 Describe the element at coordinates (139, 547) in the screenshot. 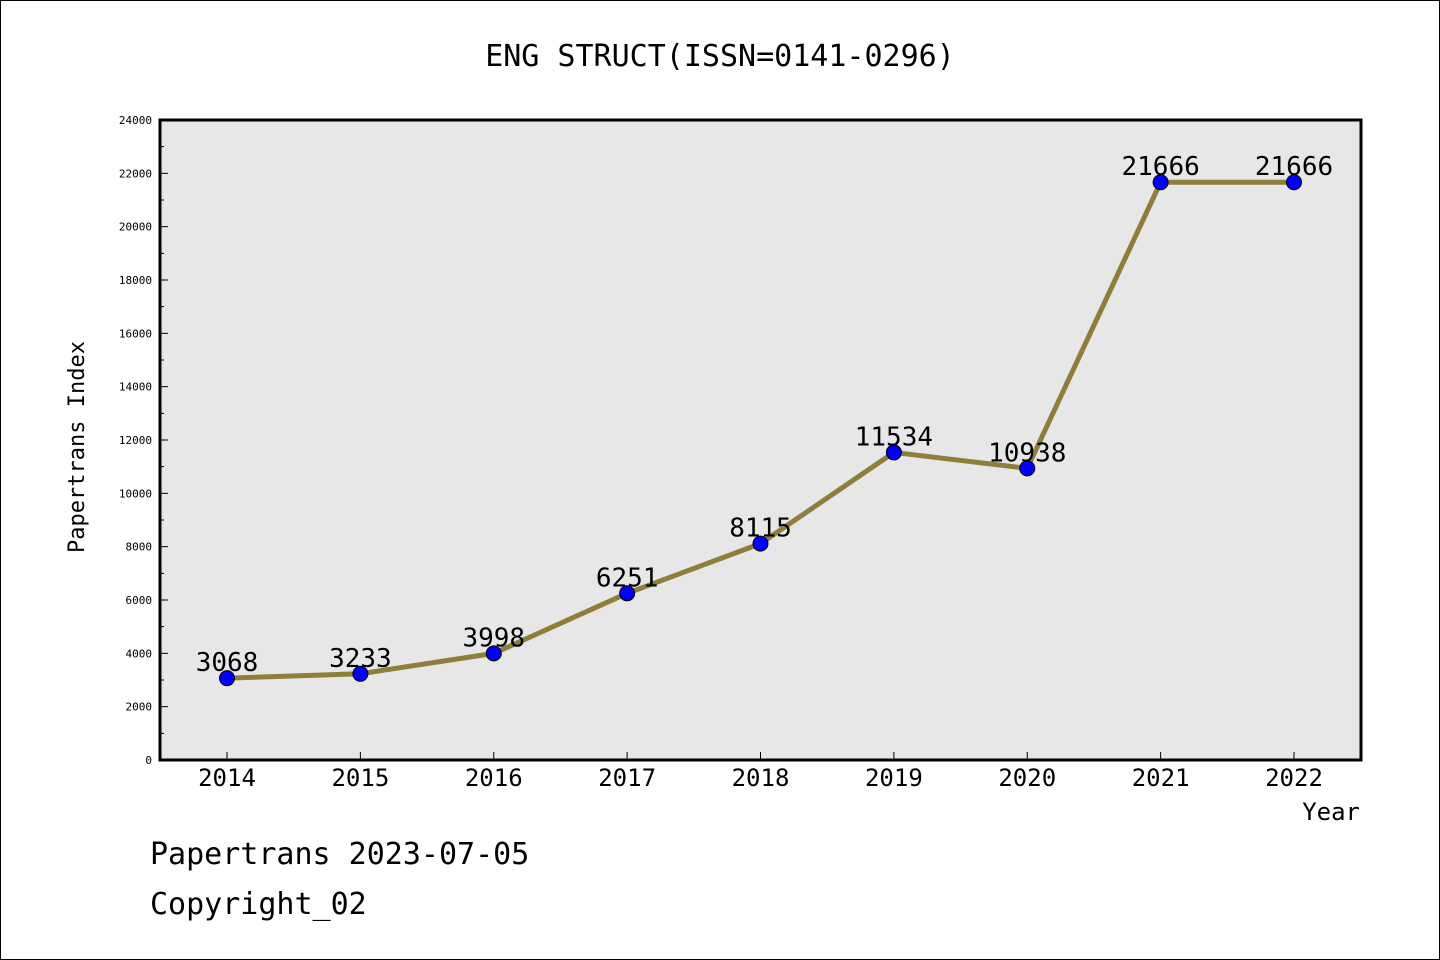

I see `y-tick-label: 8000` at that location.